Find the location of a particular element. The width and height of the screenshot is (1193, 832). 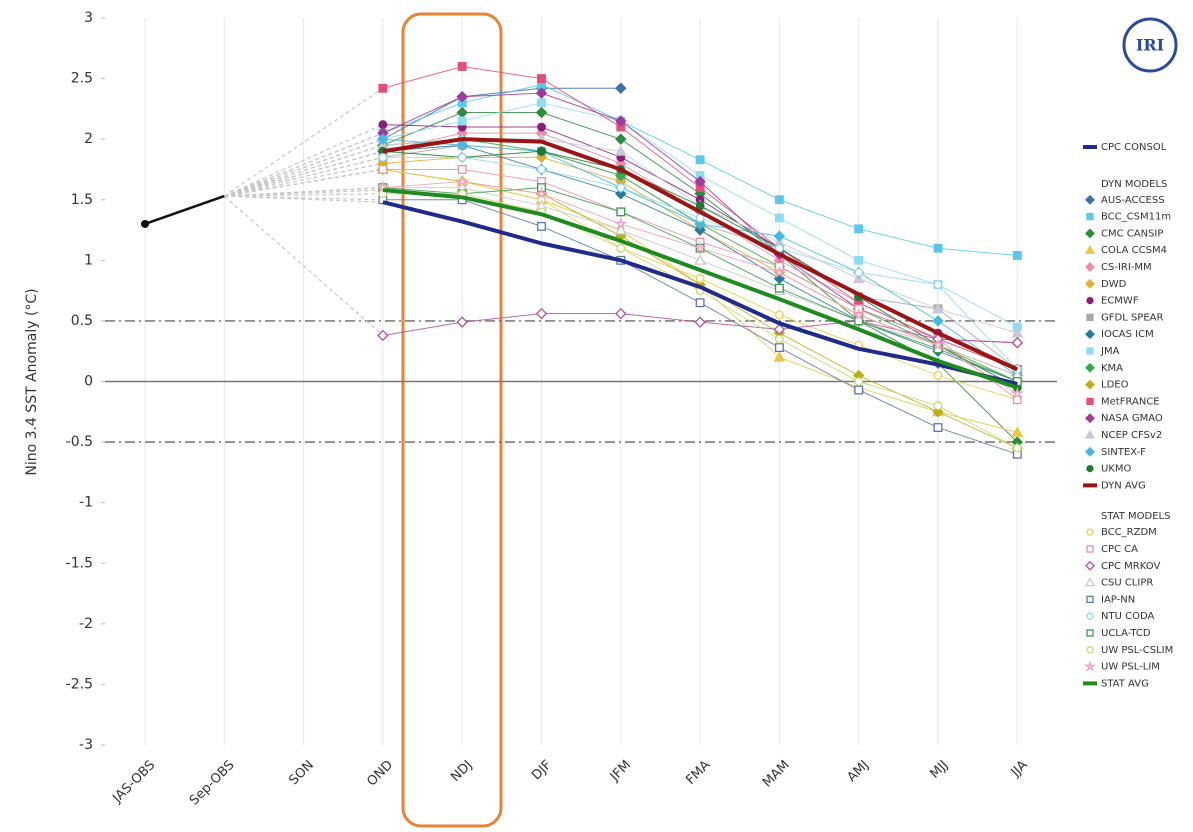

x-tick-label: SON is located at coordinates (301, 773).